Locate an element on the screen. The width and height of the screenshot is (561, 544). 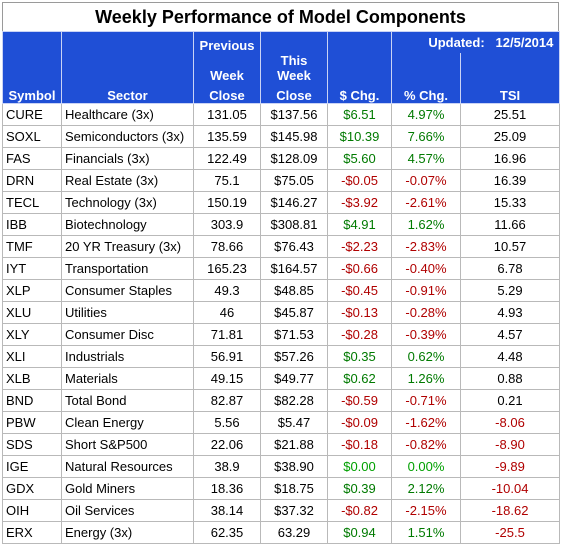
cell-this-close: $137.56 is located at coordinates (294, 114).